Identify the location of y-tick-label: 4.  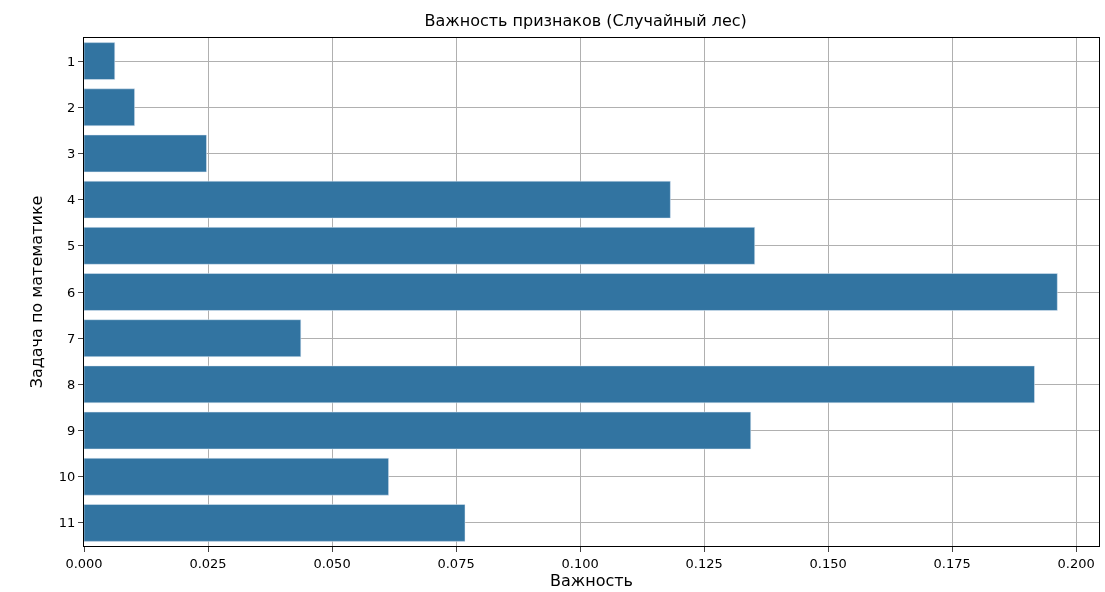
(71, 200).